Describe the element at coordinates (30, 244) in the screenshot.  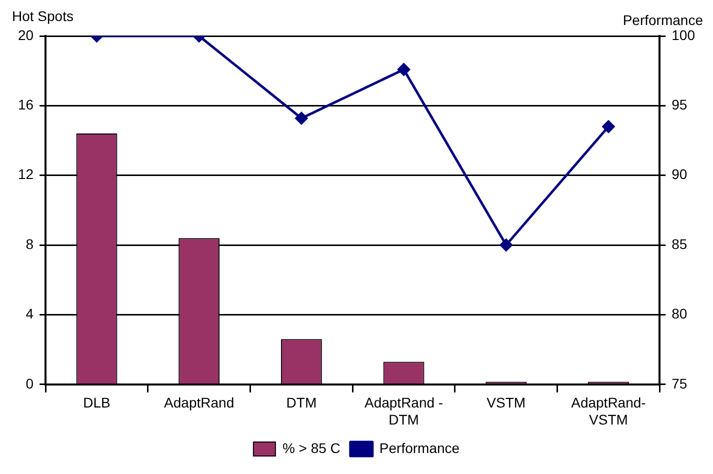
I see `y-tick-label: 8` at that location.